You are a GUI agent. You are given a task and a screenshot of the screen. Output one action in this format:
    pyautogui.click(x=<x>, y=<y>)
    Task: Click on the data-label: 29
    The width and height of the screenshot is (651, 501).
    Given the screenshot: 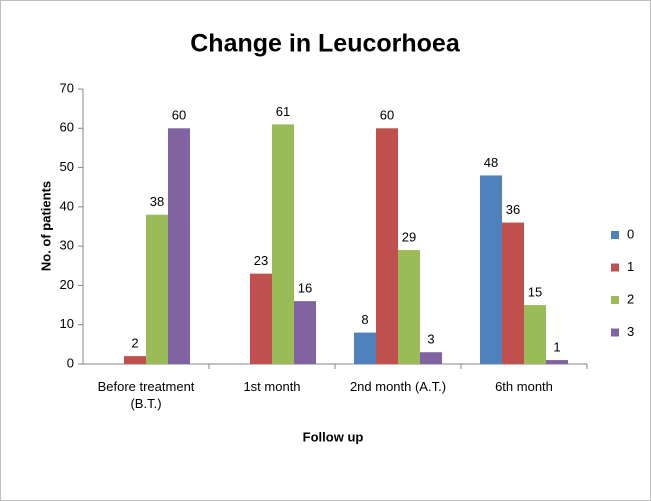 What is the action you would take?
    pyautogui.click(x=409, y=237)
    